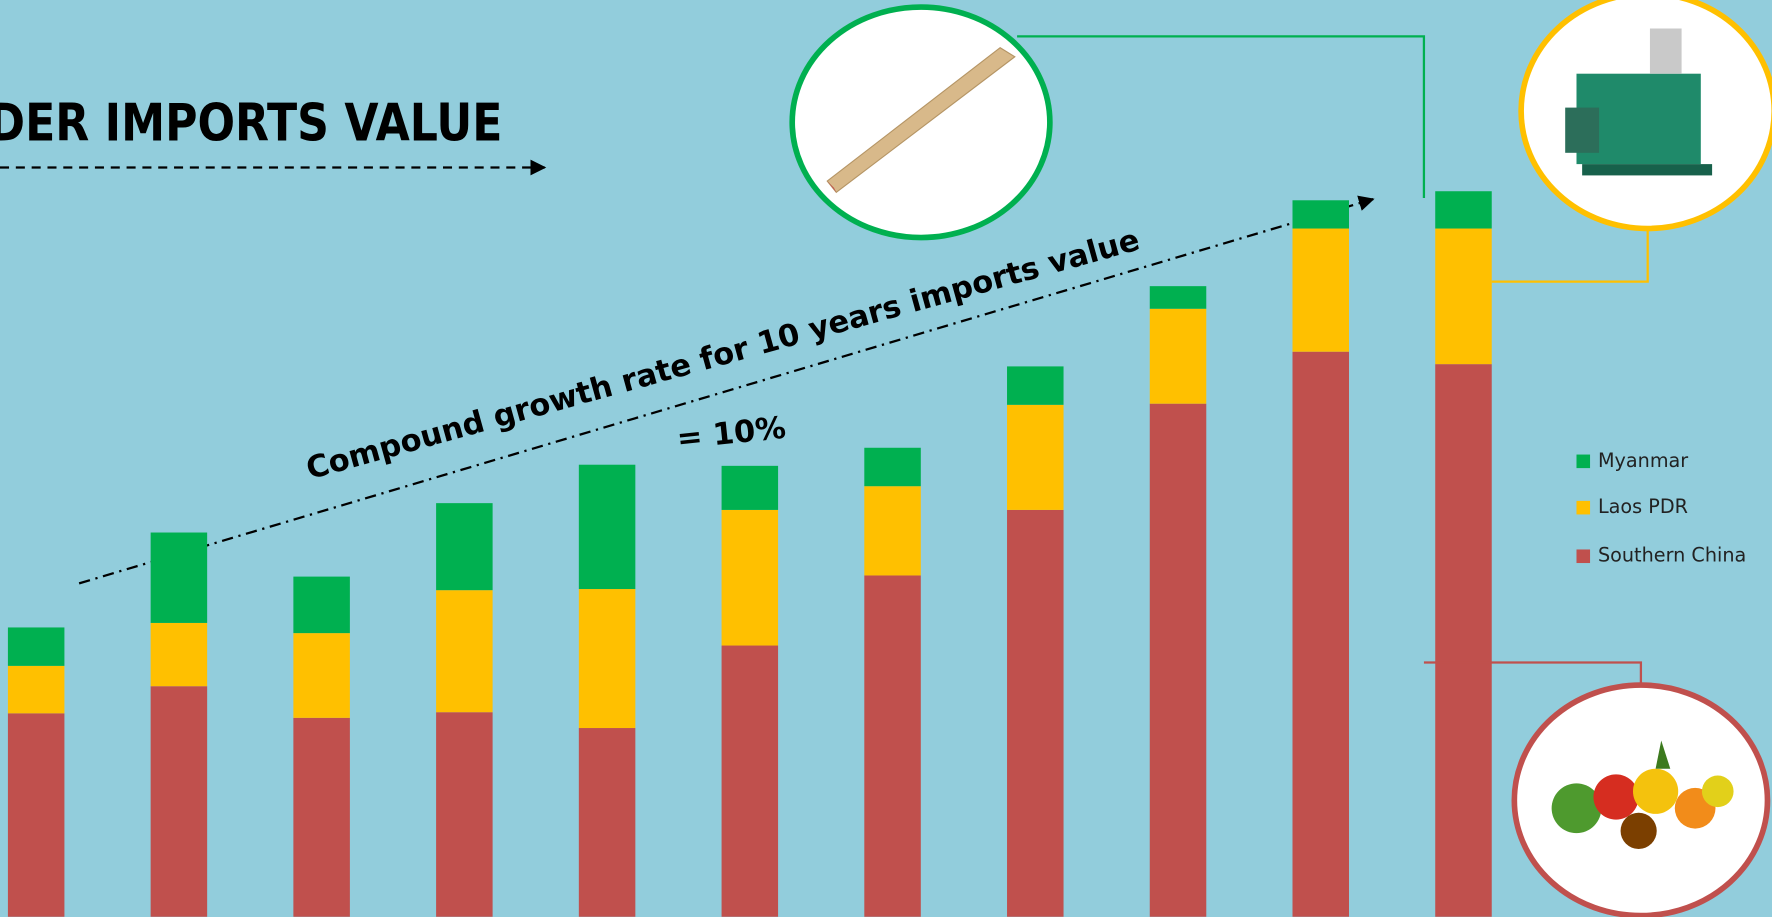 The image size is (1772, 917). Describe the element at coordinates (251, 123) in the screenshot. I see `chart-title: RDER IMPORTS VALUE` at that location.